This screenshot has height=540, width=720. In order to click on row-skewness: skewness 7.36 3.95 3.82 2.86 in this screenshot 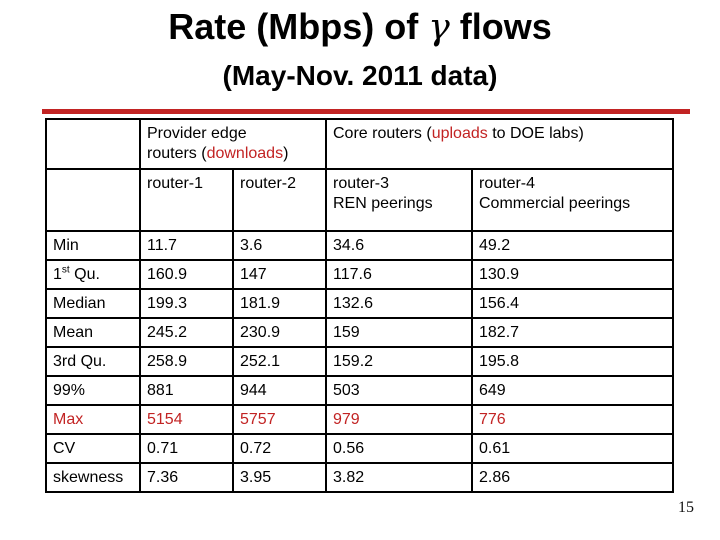, I will do `click(359, 477)`.